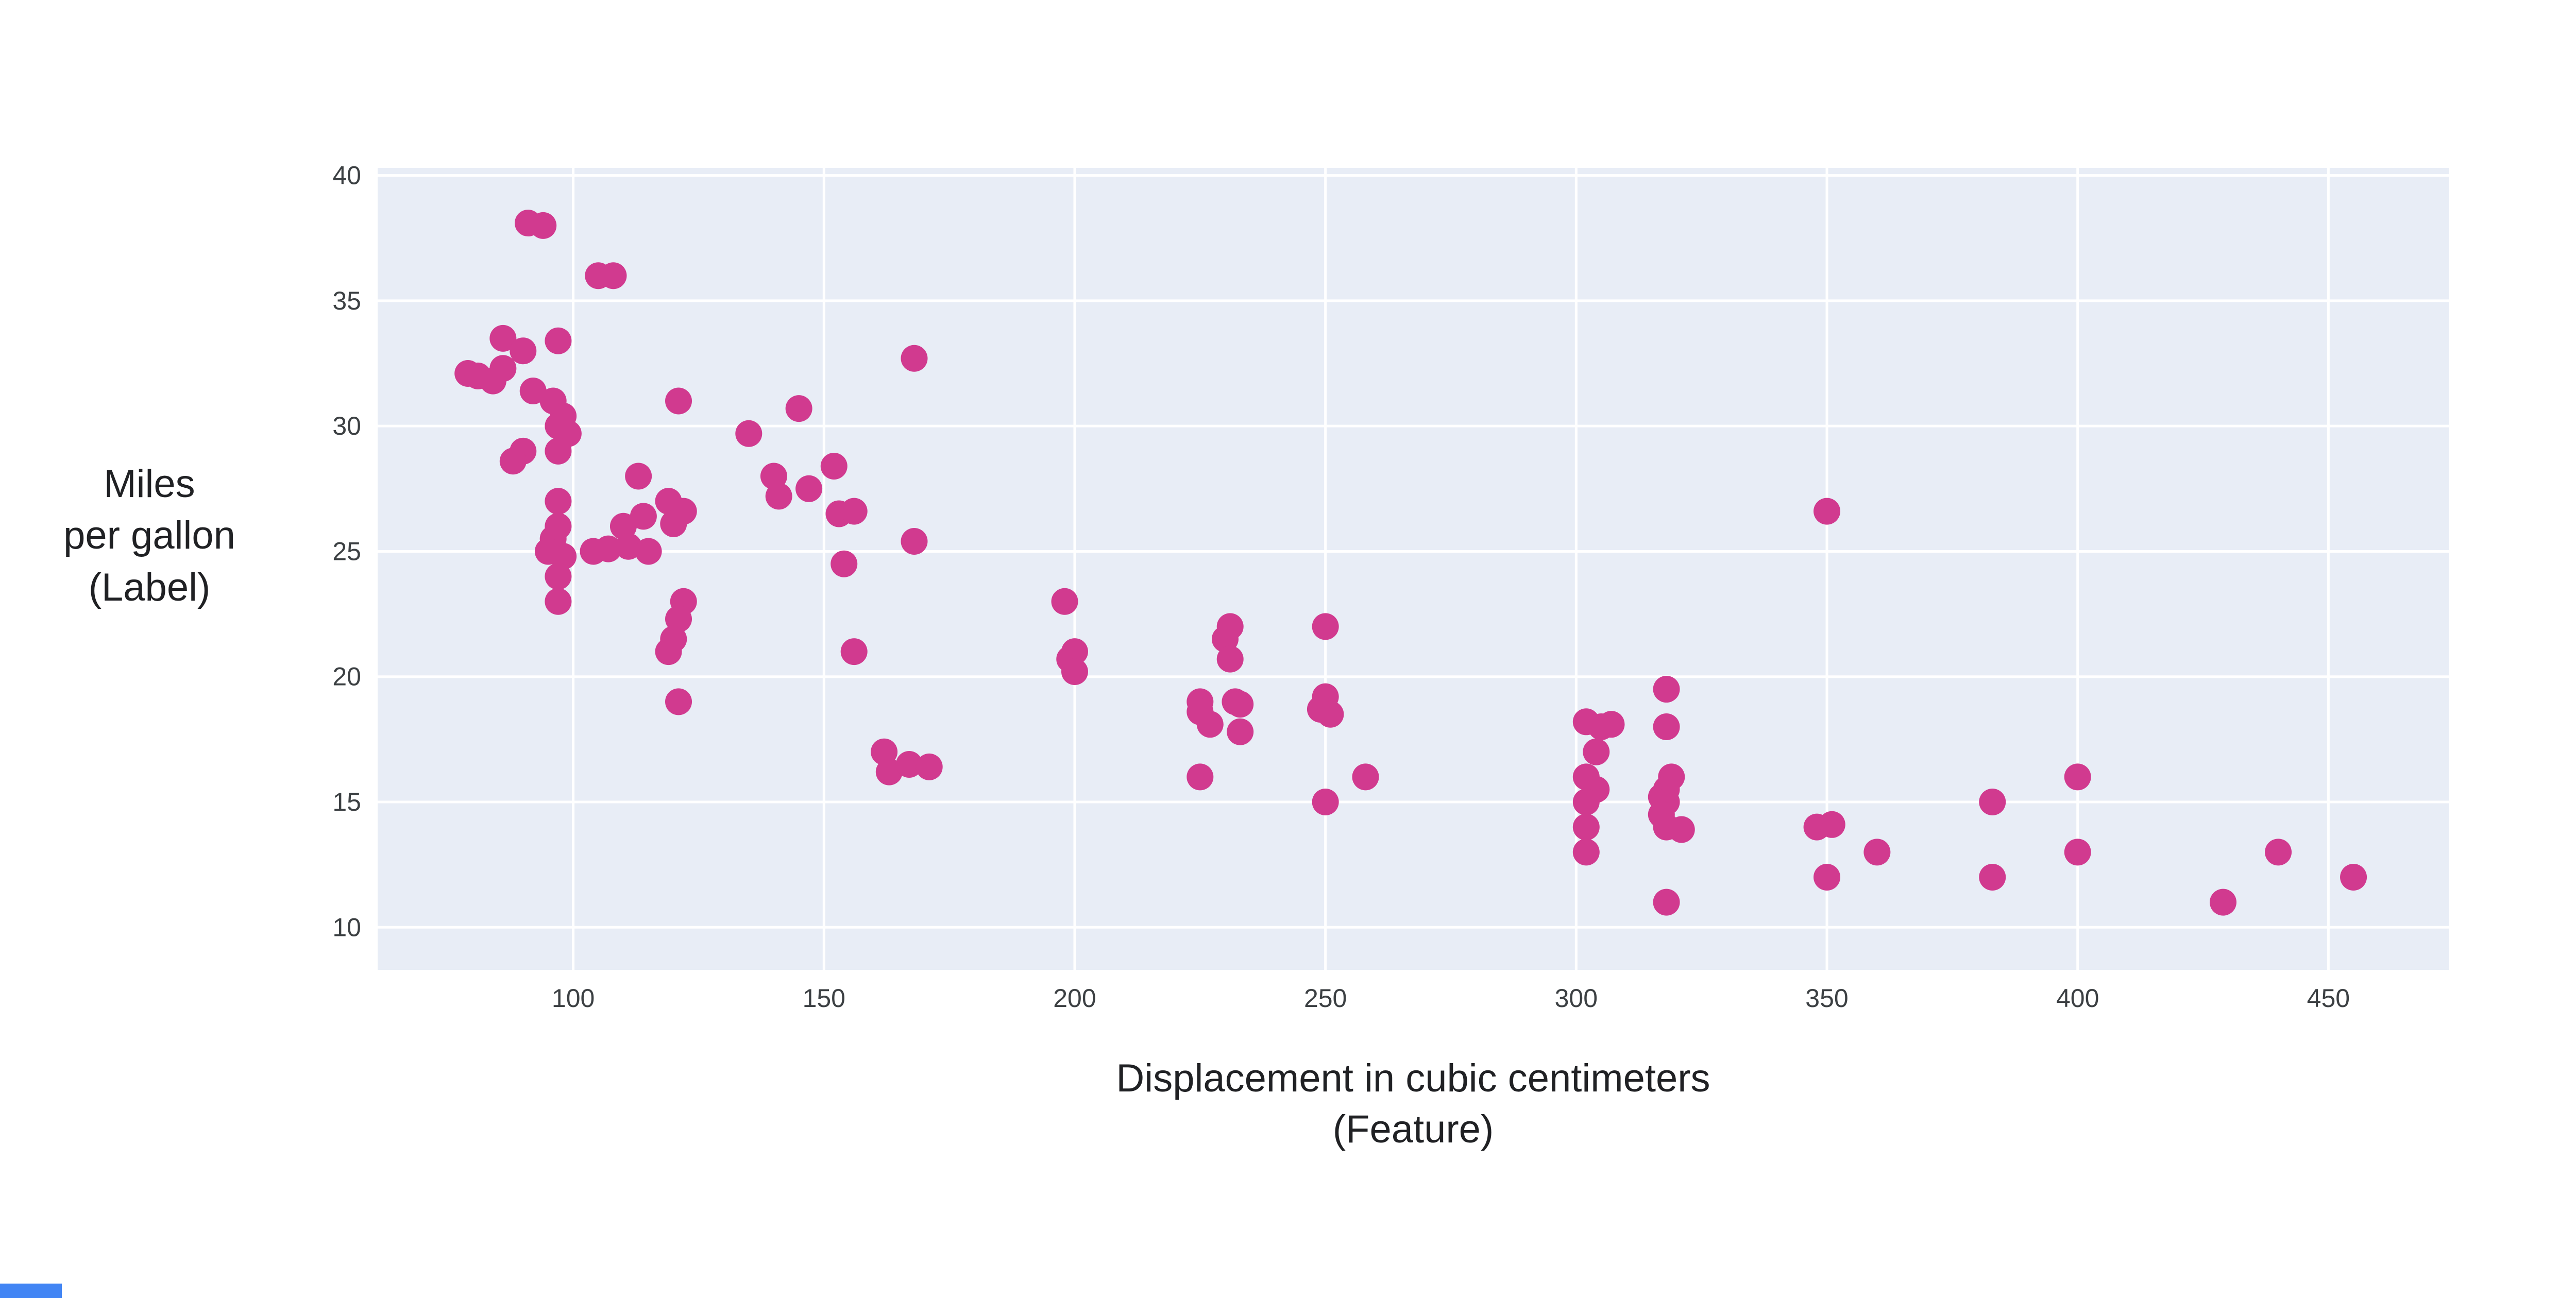 This screenshot has width=2576, height=1298. What do you see at coordinates (2328, 998) in the screenshot?
I see `svg-text: 450` at bounding box center [2328, 998].